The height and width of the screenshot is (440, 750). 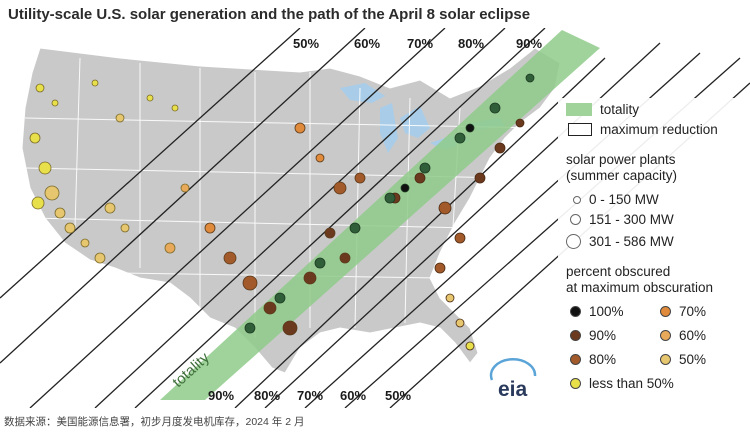 I want to click on top-pct-50: 50%, so click(x=306, y=43).